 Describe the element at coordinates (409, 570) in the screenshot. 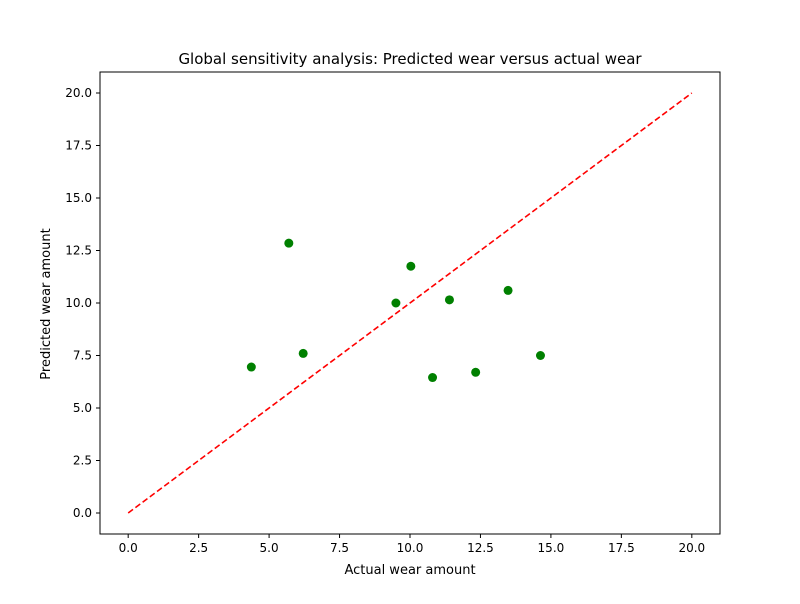

I see `x-axis-label: Actual wear amount` at that location.